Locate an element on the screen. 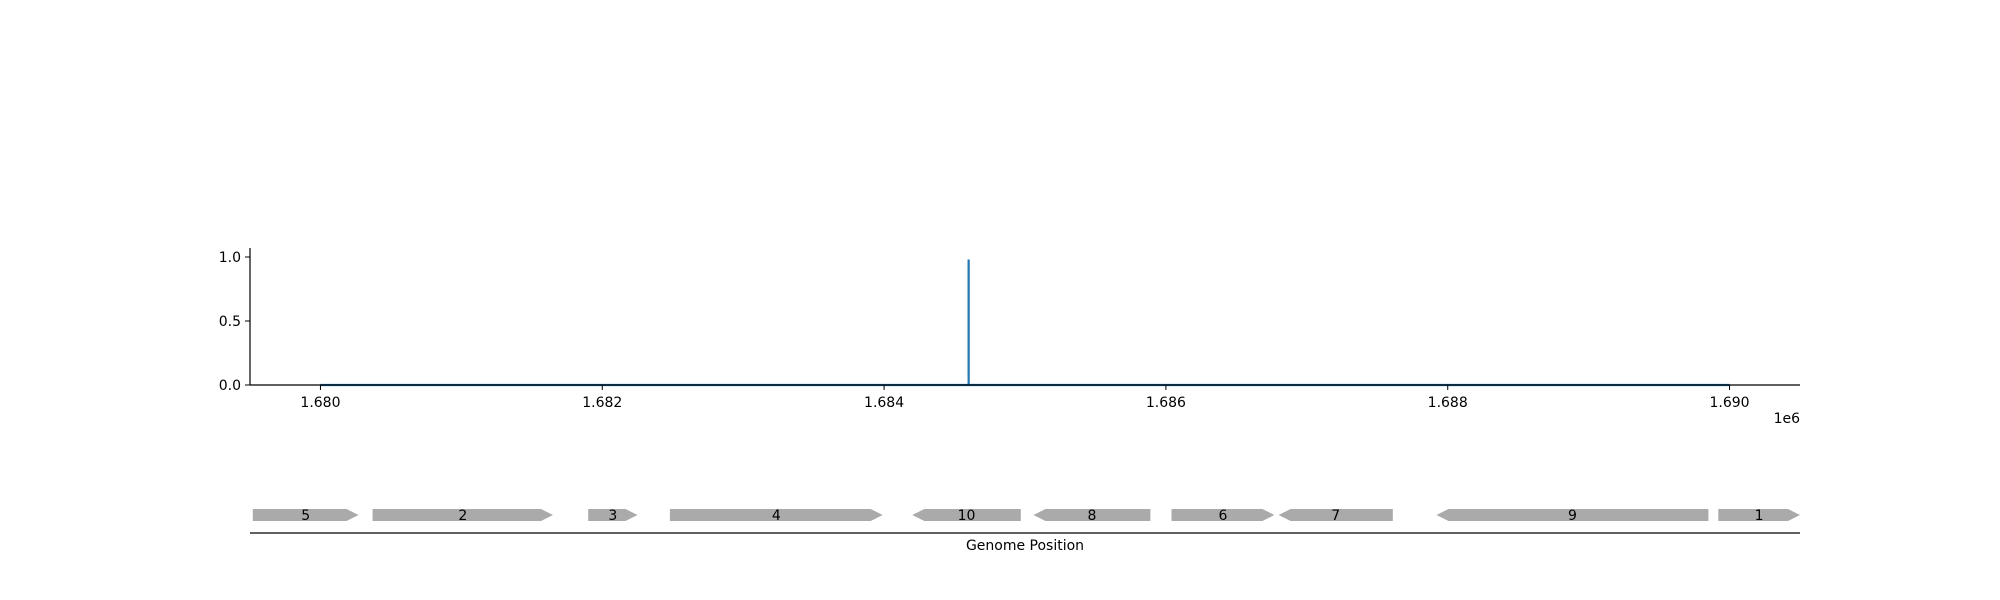  gene-label: 8 is located at coordinates (1091, 516).